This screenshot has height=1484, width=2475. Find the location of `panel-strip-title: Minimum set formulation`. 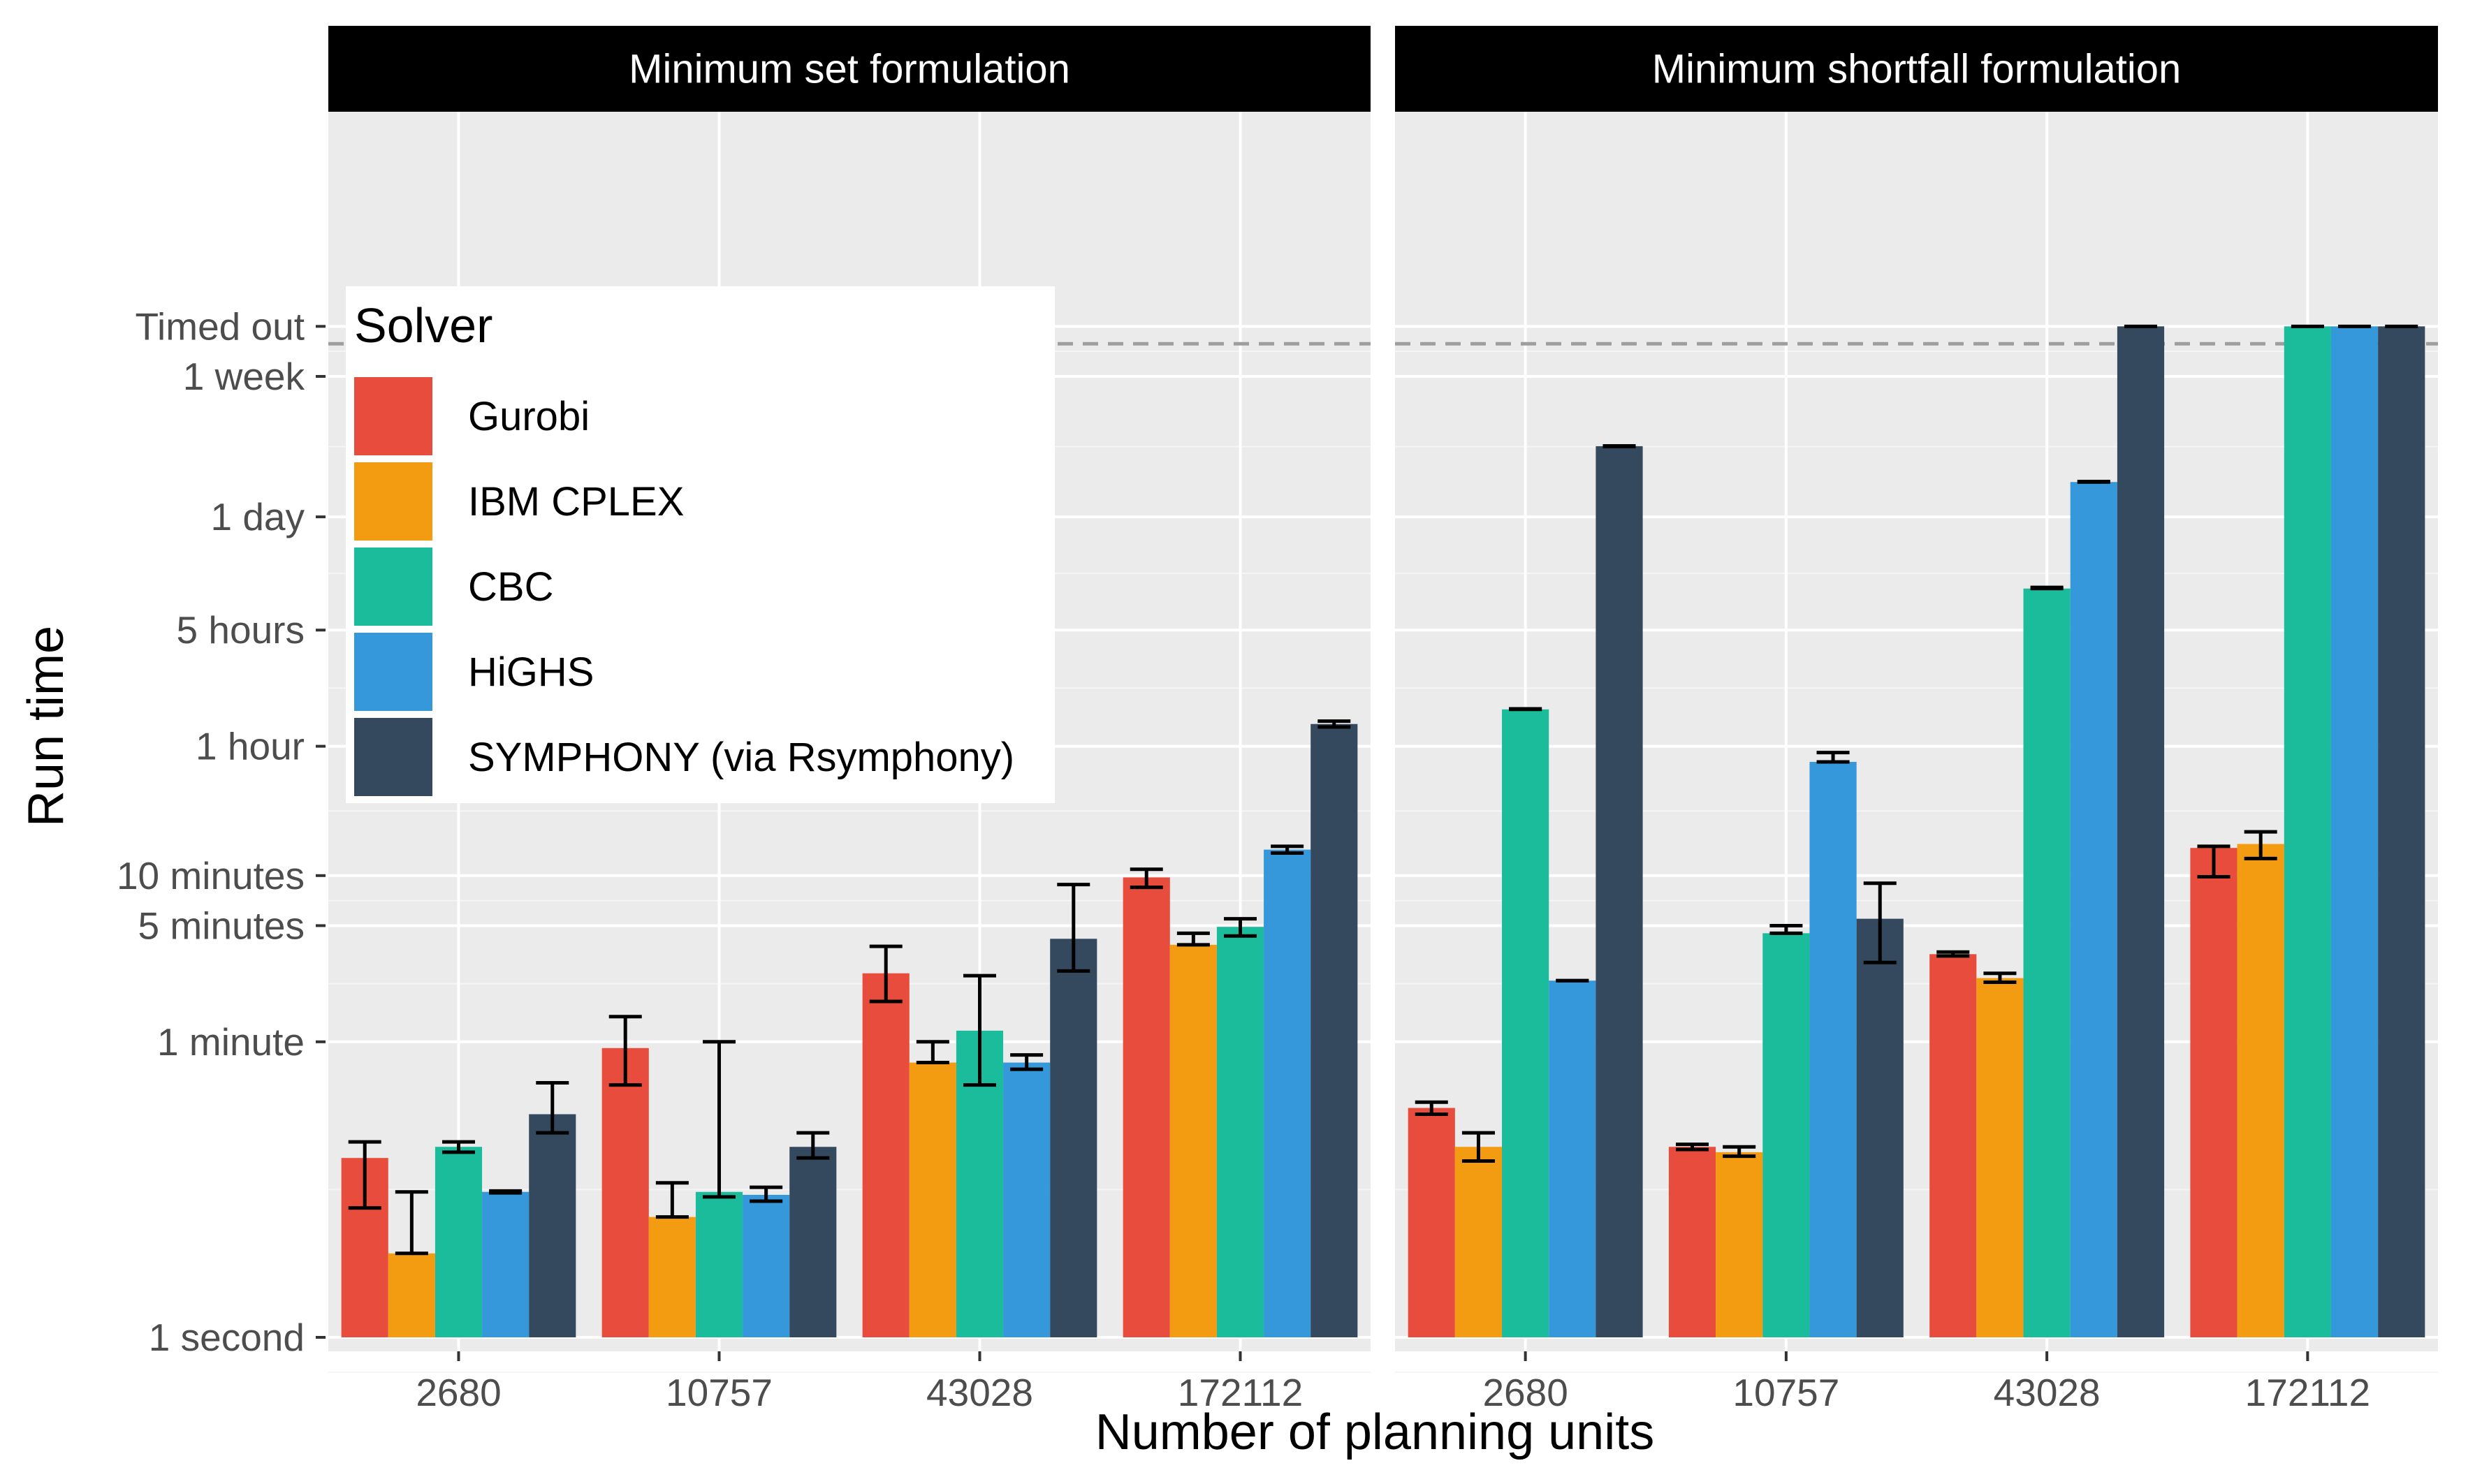

panel-strip-title: Minimum set formulation is located at coordinates (849, 69).